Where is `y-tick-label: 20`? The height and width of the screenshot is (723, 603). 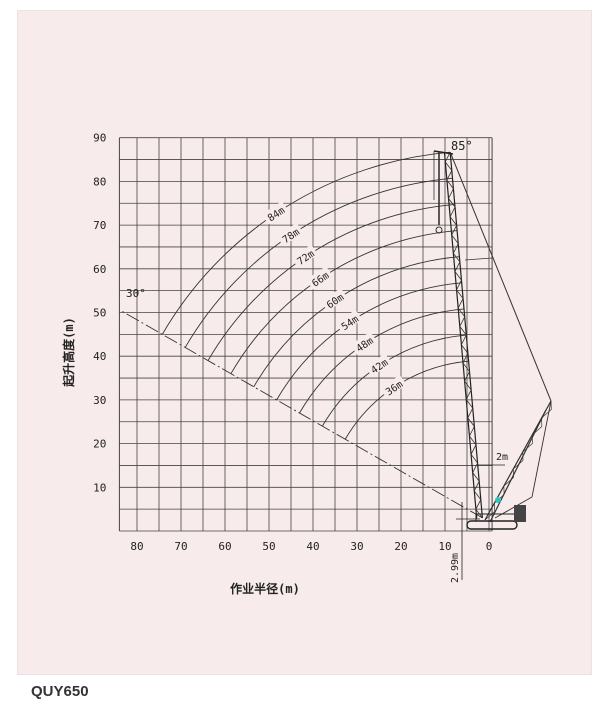 y-tick-label: 20 is located at coordinates (99, 444).